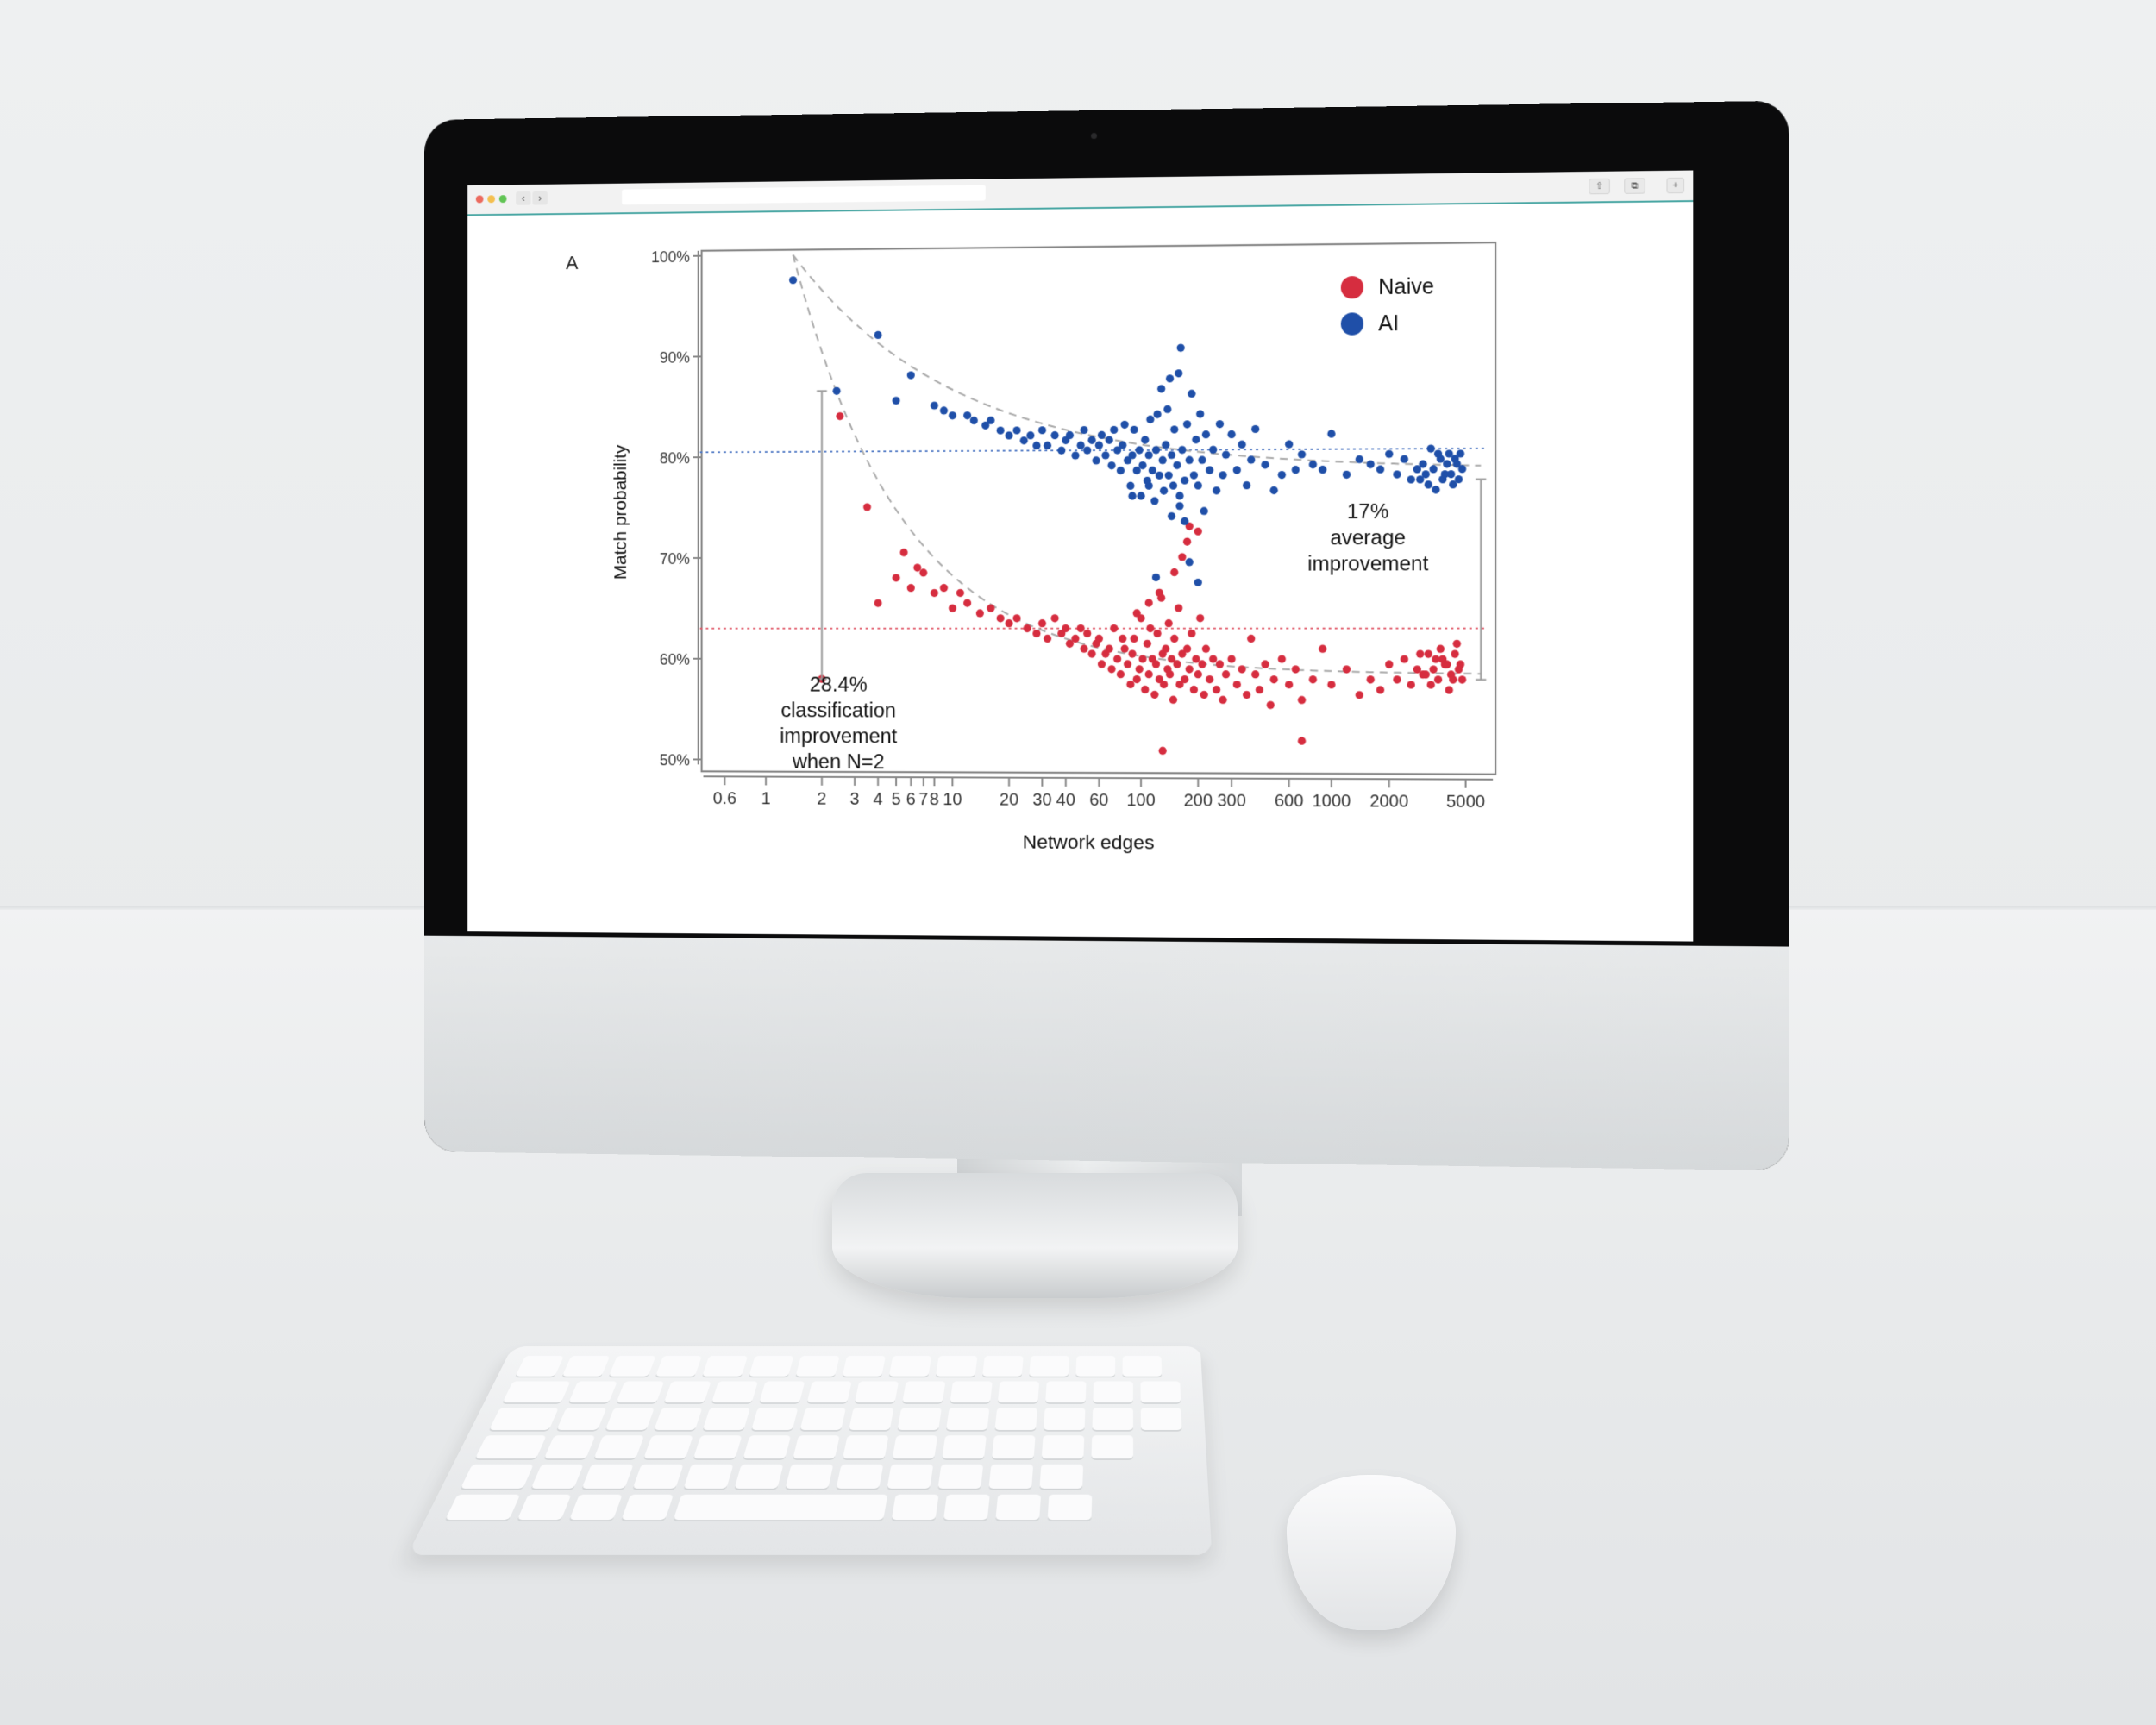  Describe the element at coordinates (523, 198) in the screenshot. I see `chevron-left-icon: ‹` at that location.